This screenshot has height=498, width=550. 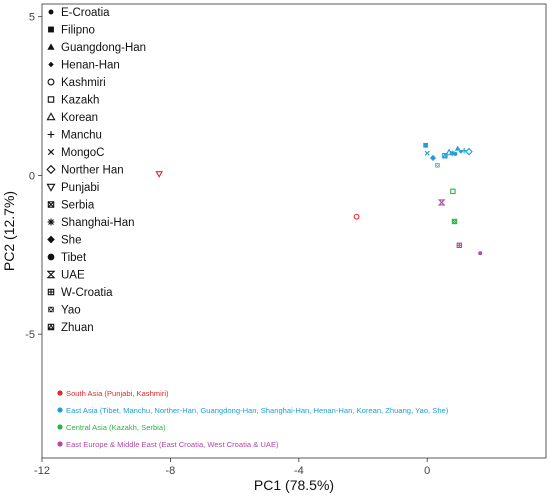 I want to click on data-points, so click(x=319, y=199).